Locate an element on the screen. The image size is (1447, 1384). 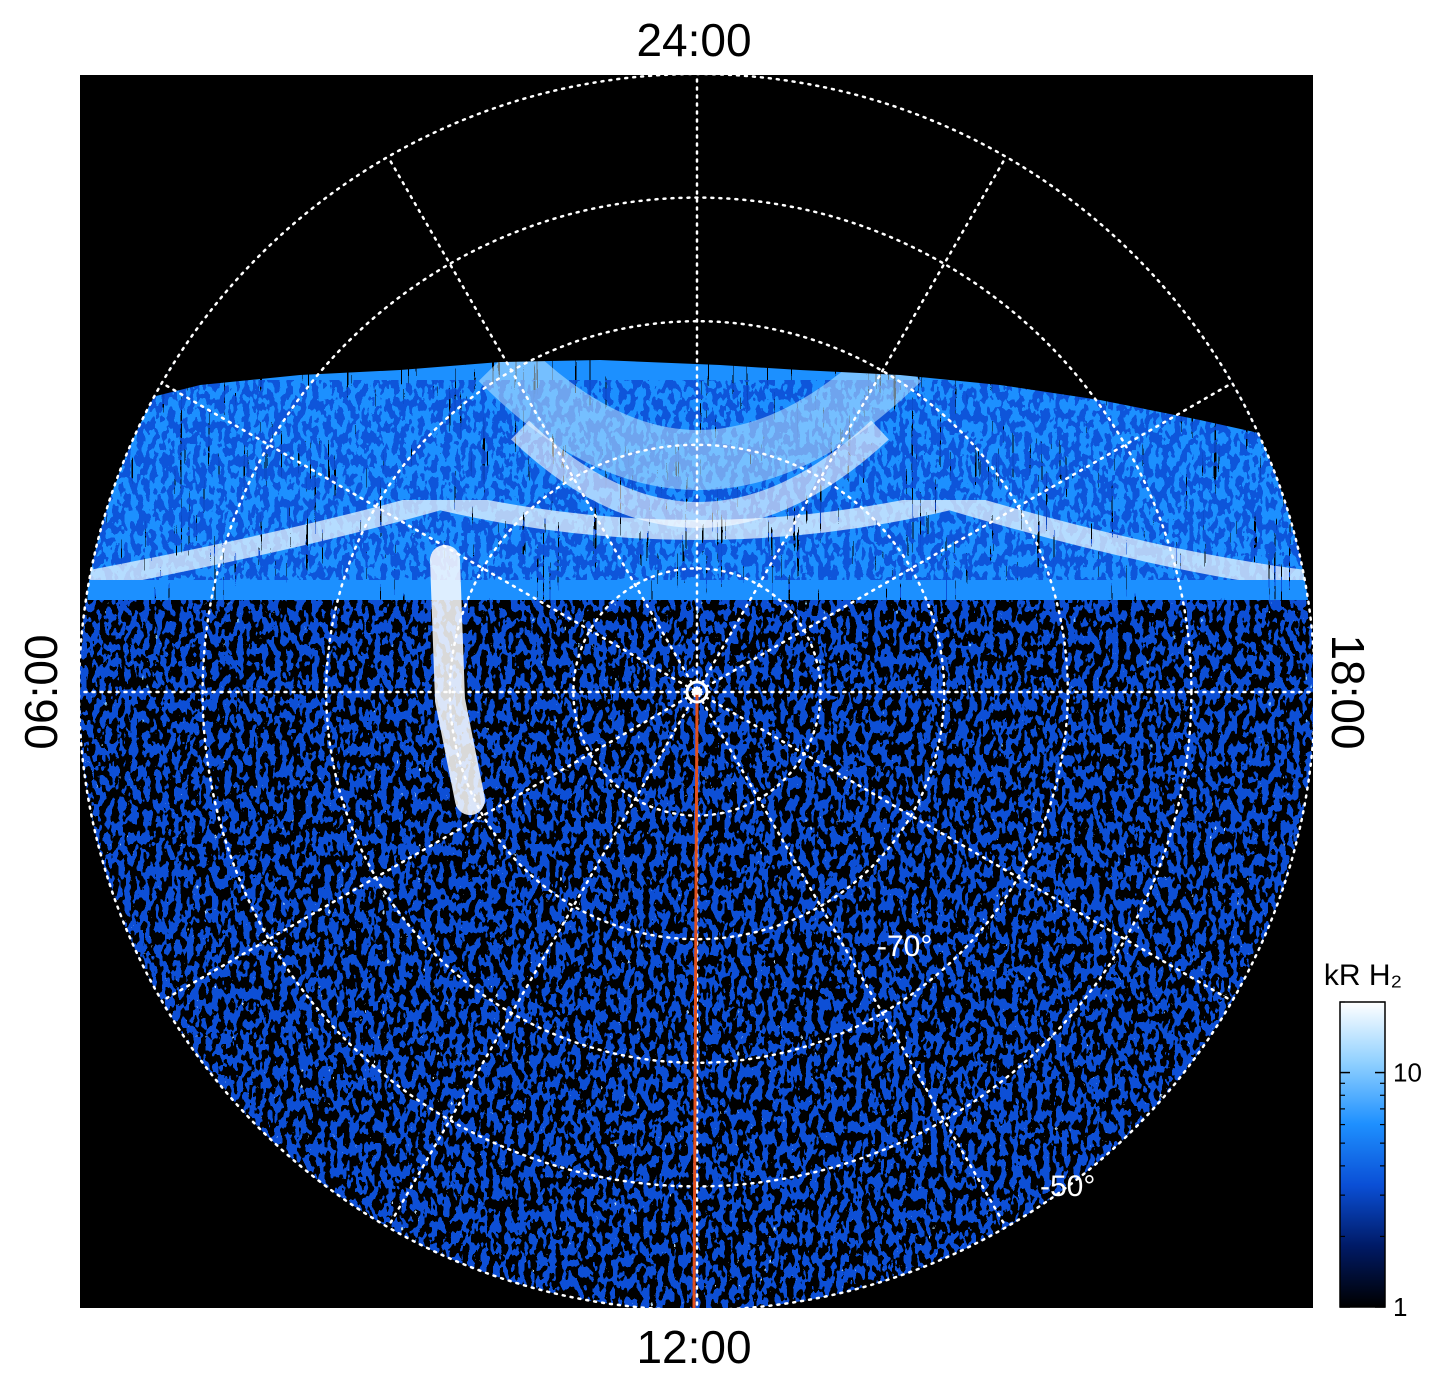
pole-marker-layer is located at coordinates (697, 692).